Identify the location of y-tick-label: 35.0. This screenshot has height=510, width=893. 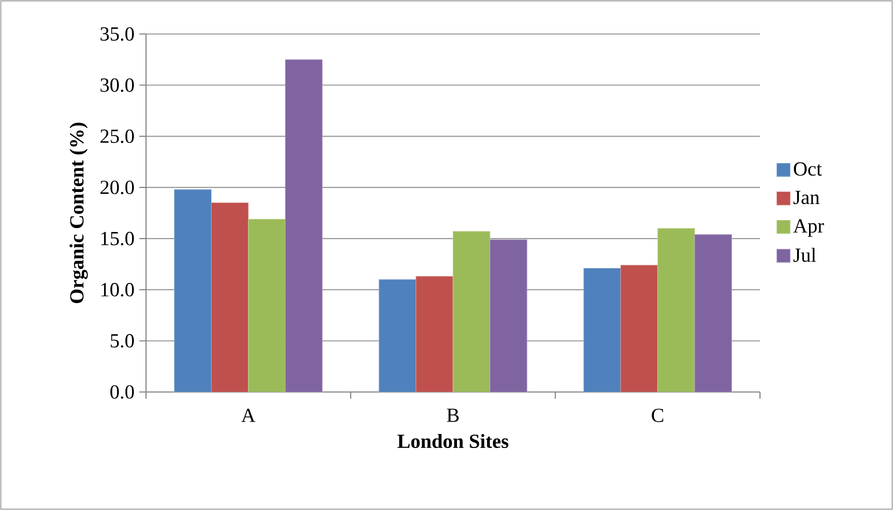
(117, 34).